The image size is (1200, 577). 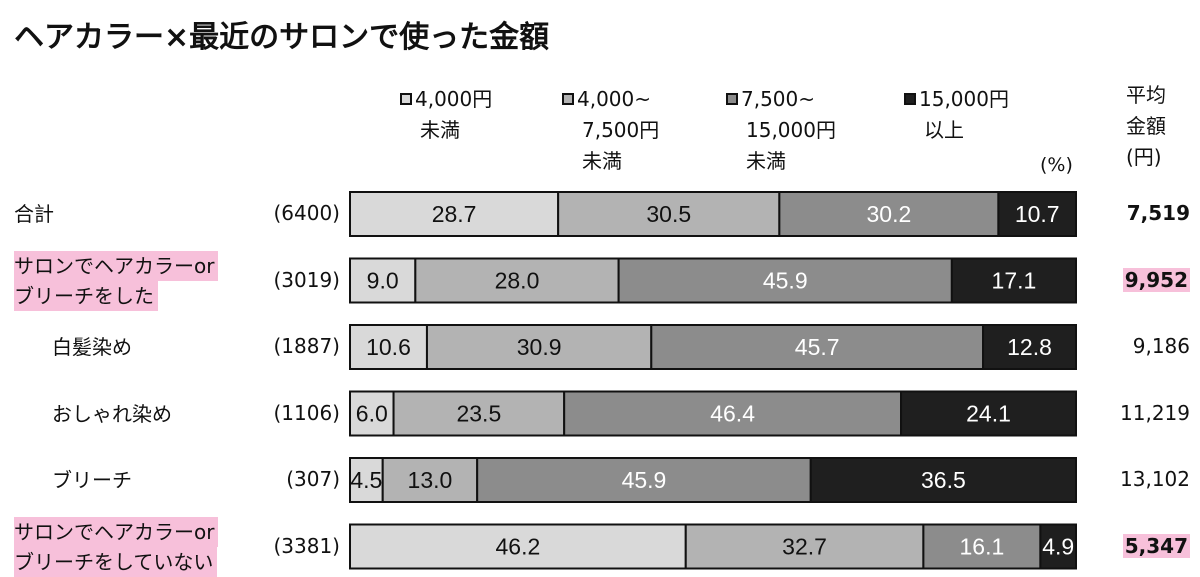 I want to click on bar-data-label: 32.7, so click(x=804, y=547).